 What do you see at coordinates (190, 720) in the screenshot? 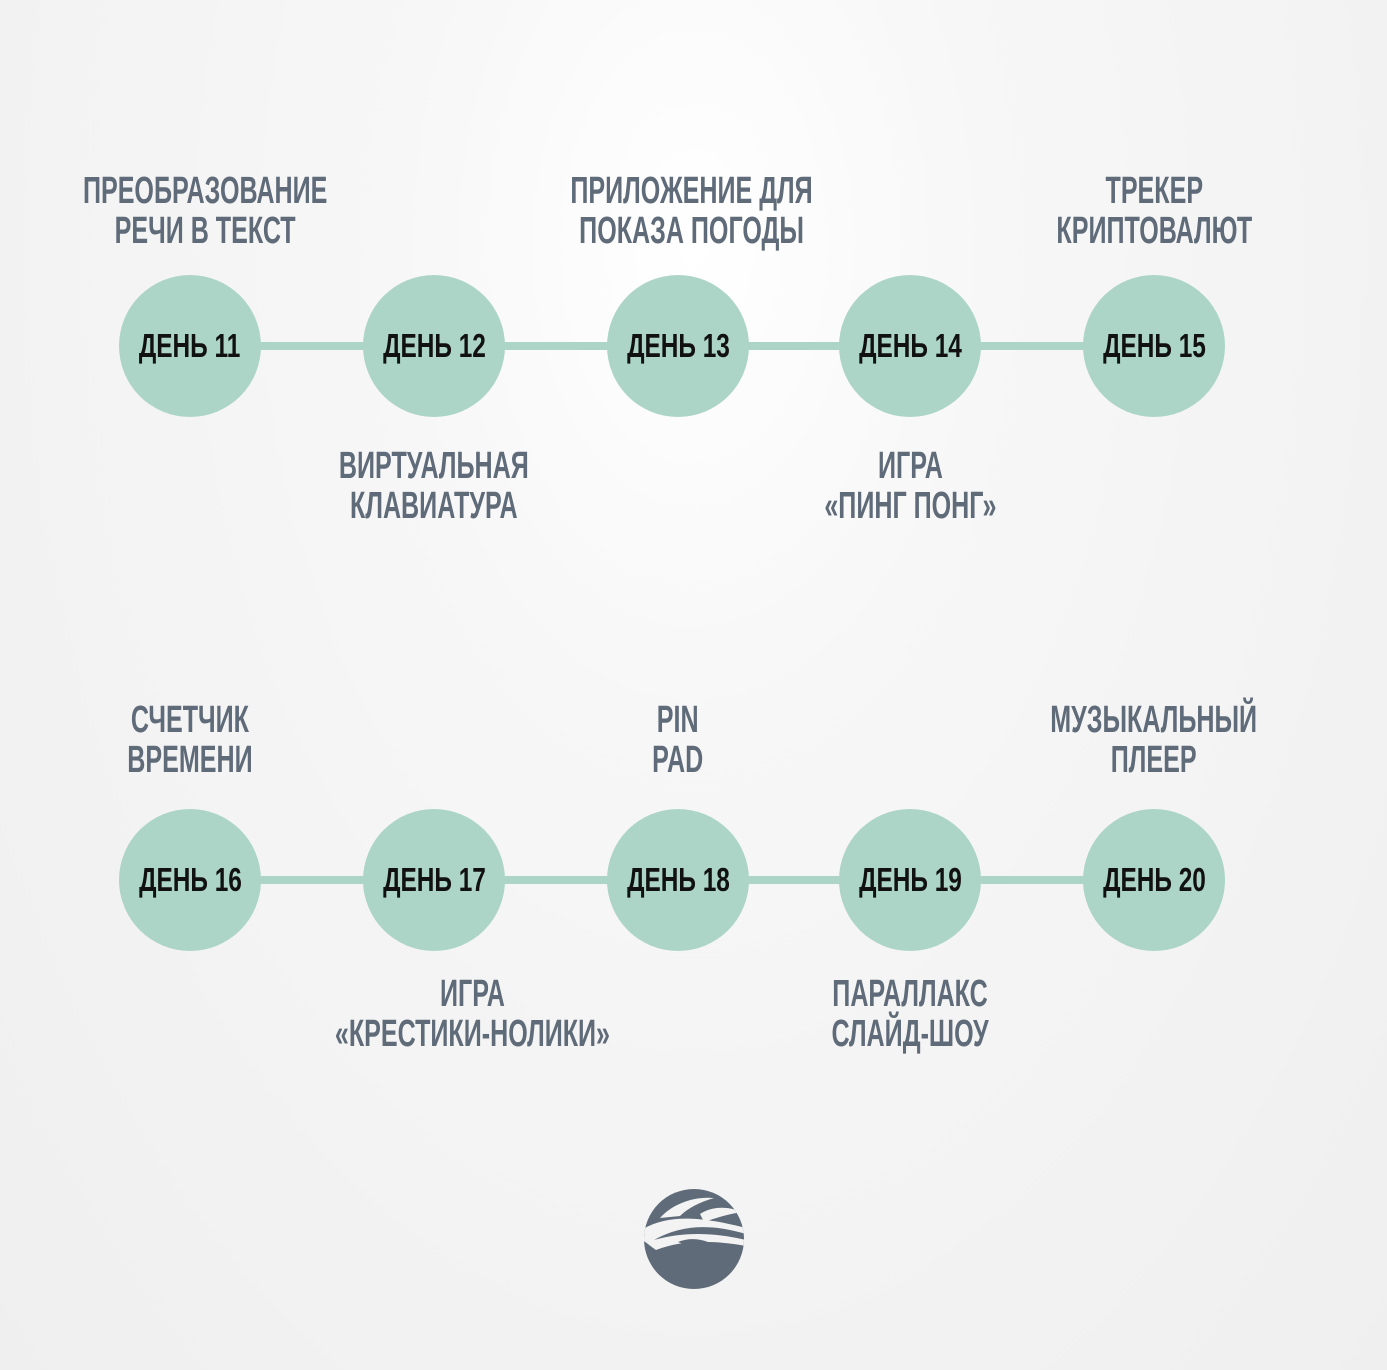
I see `caption-line: СЧЕТЧИК` at bounding box center [190, 720].